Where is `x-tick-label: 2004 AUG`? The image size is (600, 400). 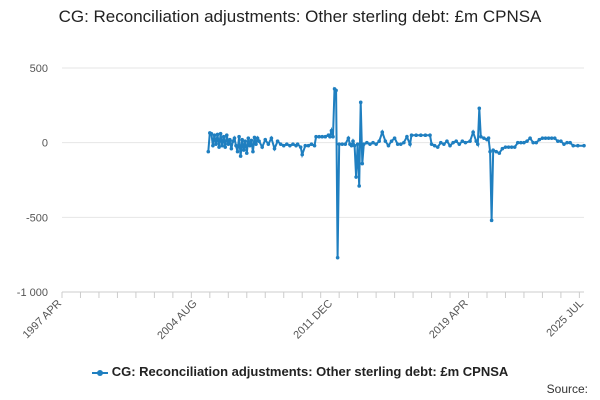
x-tick-label: 2004 AUG is located at coordinates (177, 320).